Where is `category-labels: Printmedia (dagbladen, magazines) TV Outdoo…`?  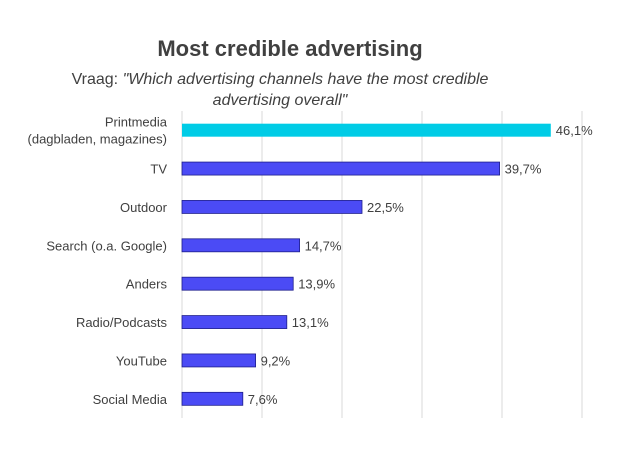
category-labels: Printmedia (dagbladen, magazines) TV Outdoo… is located at coordinates (98, 261).